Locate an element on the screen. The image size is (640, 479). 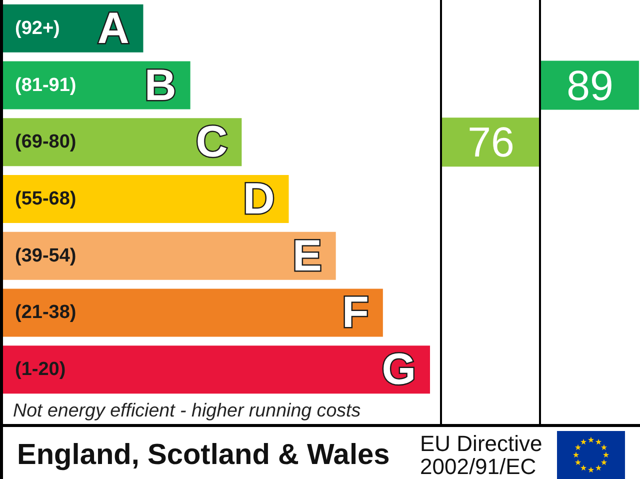
text: 76 is located at coordinates (491, 142).